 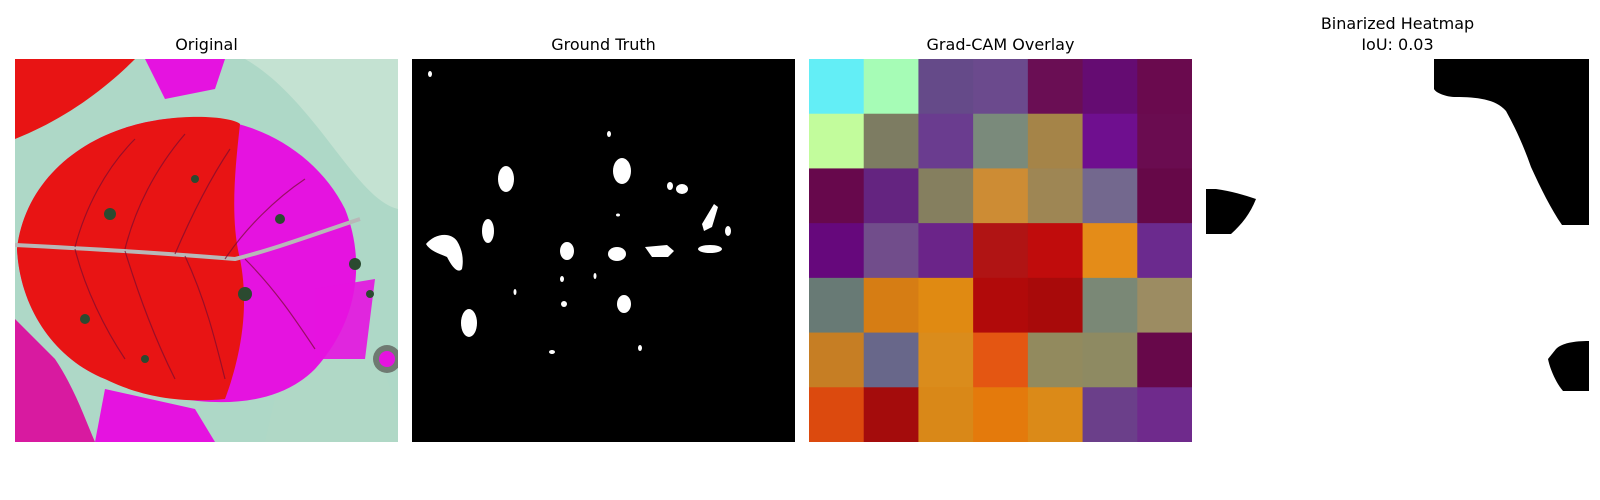 I want to click on binarized-title-line1: Binarized Heatmap, so click(x=1397, y=23).